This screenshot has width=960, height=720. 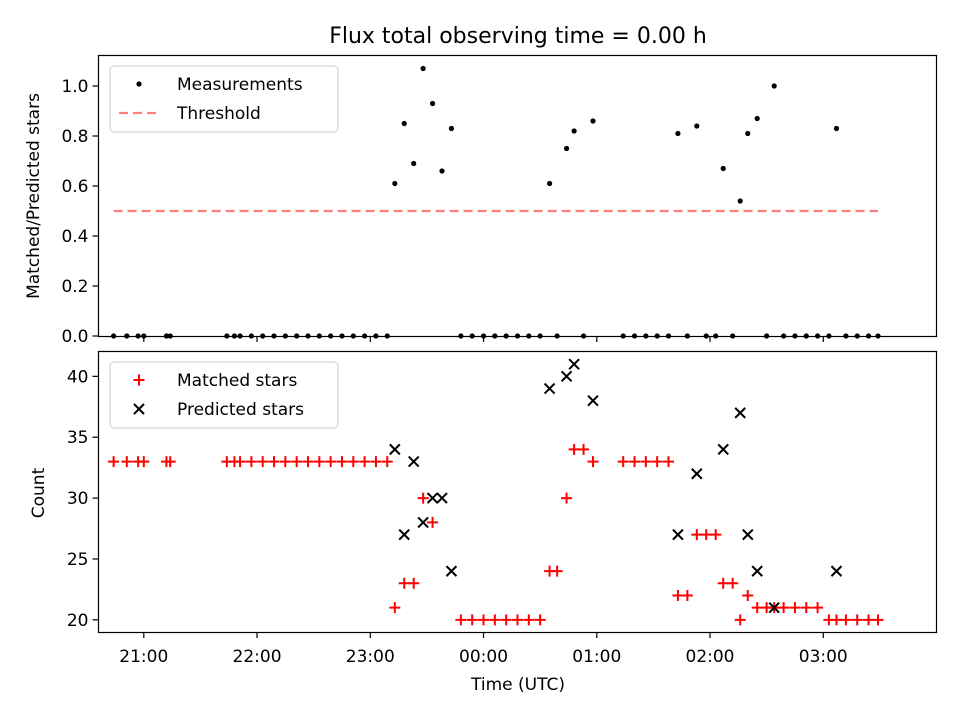 What do you see at coordinates (34, 196) in the screenshot?
I see `ratio-y-axis-label: Matched/Predicted stars` at bounding box center [34, 196].